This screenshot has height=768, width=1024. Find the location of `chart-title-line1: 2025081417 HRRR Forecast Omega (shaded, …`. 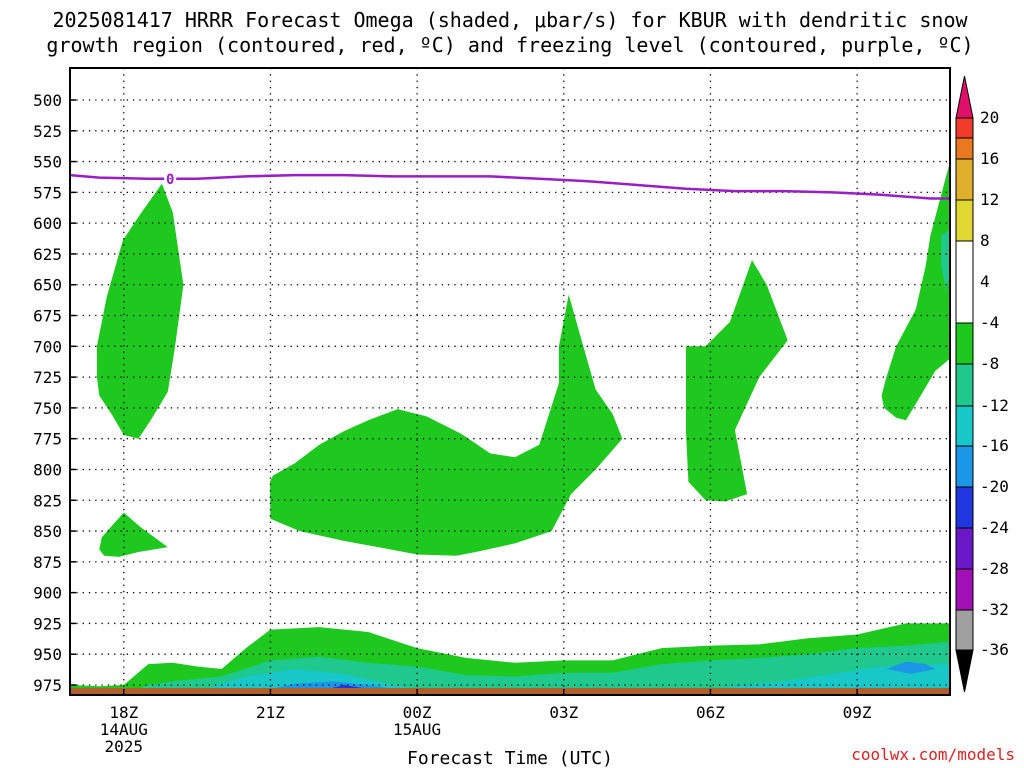

chart-title-line1: 2025081417 HRRR Forecast Omega (shaded, … is located at coordinates (510, 20).